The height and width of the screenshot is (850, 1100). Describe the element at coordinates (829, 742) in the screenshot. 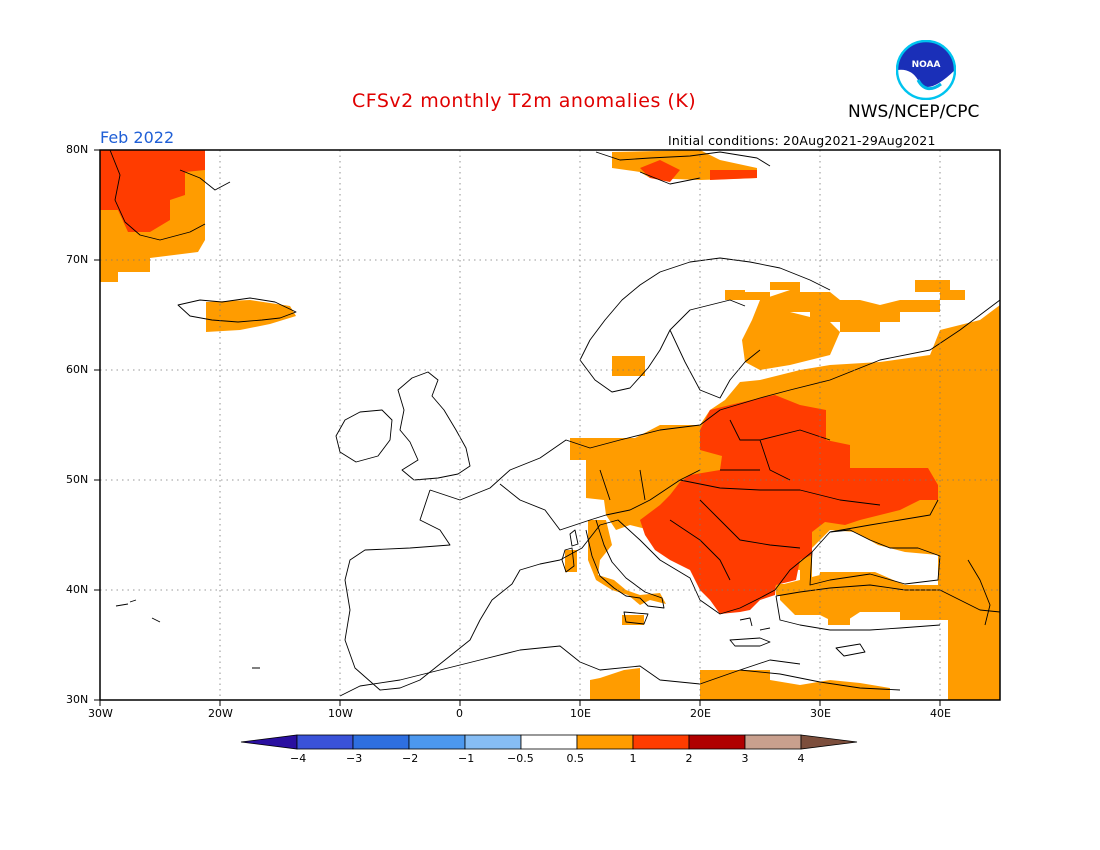

I see `color-bar-arrow-high` at that location.